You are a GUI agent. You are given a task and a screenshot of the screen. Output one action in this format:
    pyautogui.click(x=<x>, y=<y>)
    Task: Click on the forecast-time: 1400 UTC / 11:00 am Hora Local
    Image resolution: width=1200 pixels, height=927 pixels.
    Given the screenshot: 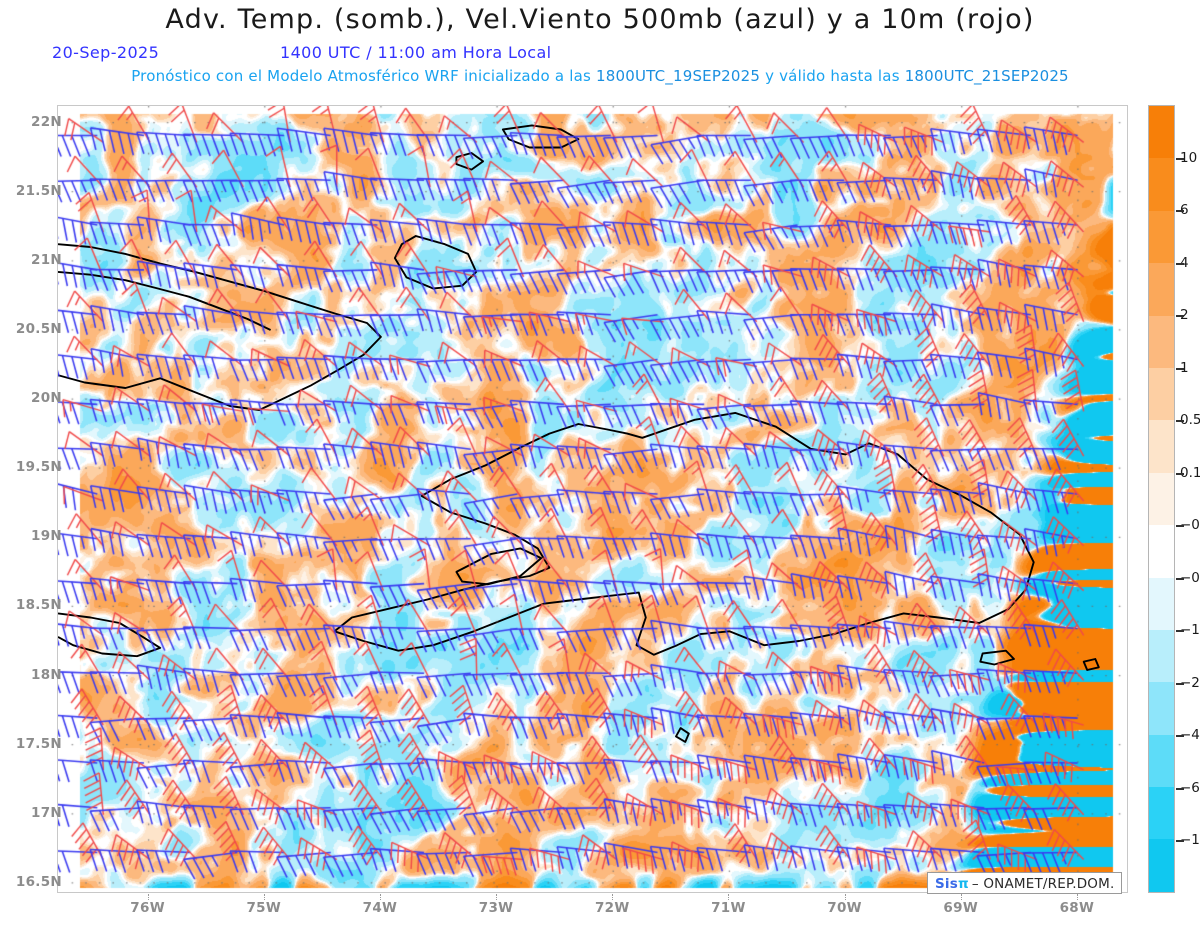 What is the action you would take?
    pyautogui.click(x=416, y=52)
    